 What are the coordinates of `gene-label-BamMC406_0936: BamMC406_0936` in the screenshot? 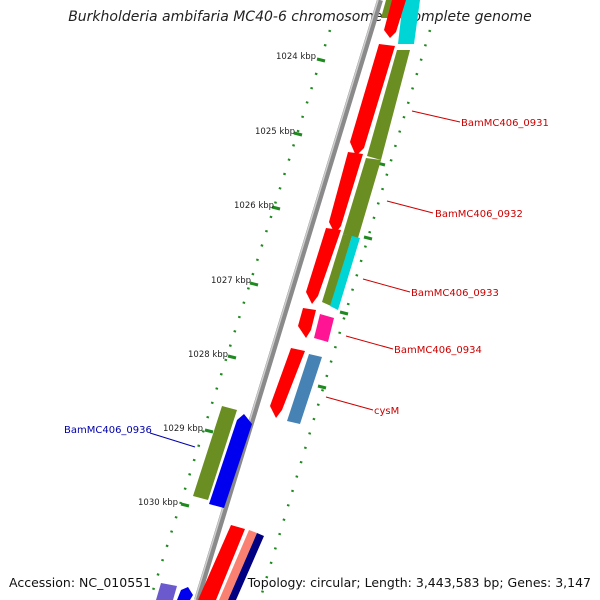 It's located at (108, 430).